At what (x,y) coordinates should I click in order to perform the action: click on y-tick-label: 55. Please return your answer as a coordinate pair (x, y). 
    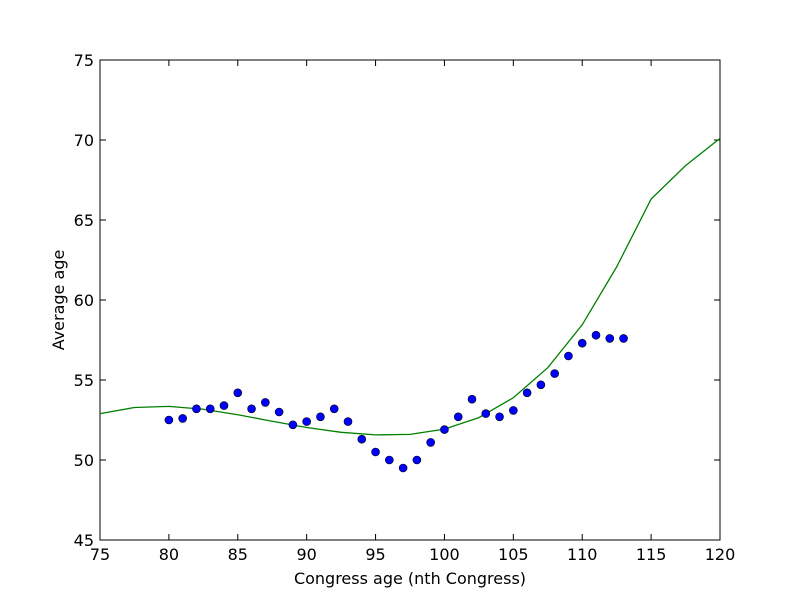
    Looking at the image, I should click on (84, 380).